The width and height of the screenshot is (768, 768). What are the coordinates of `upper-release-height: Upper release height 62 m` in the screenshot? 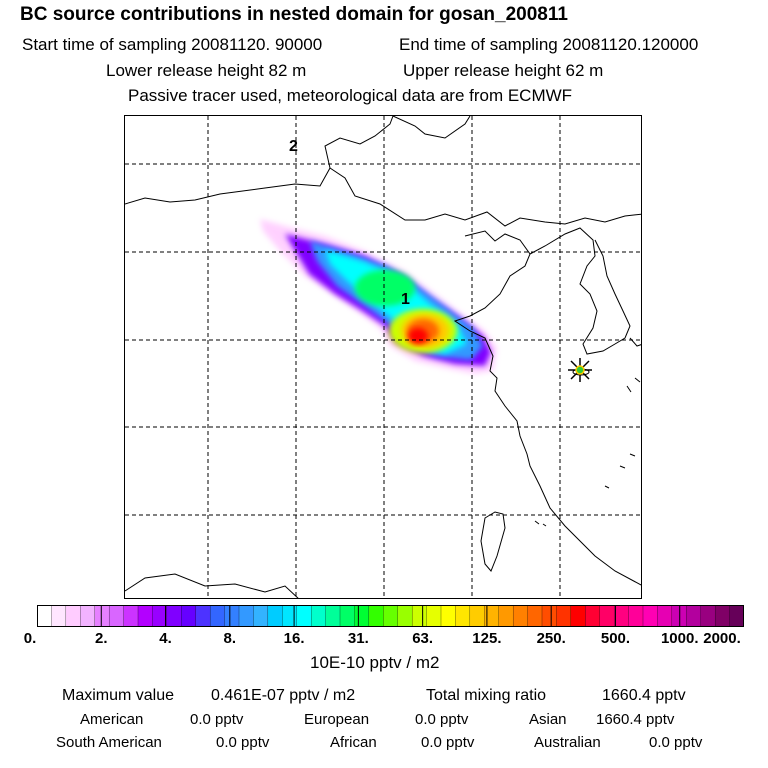 It's located at (503, 70).